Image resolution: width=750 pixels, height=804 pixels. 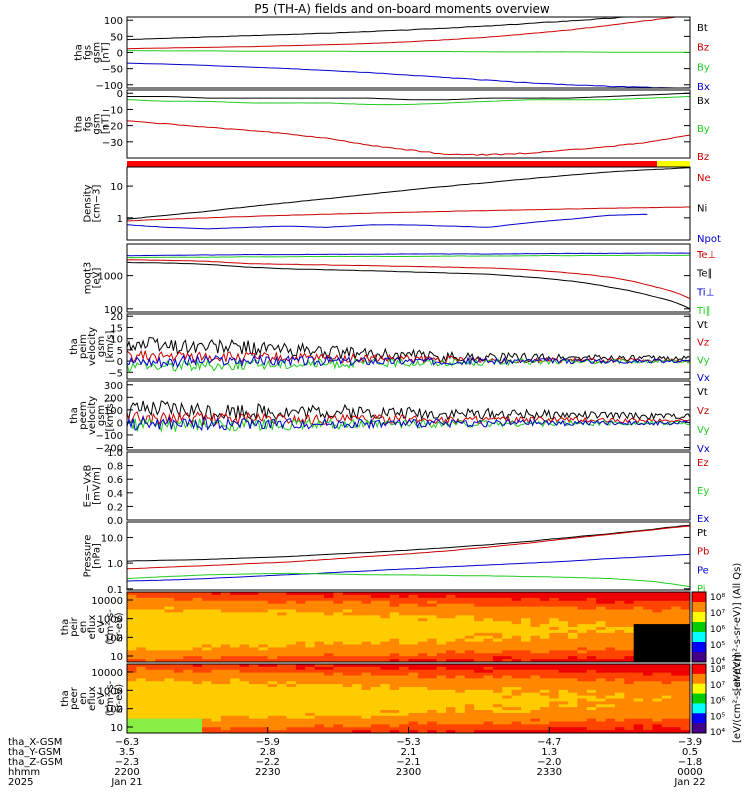 What do you see at coordinates (88, 203) in the screenshot?
I see `y-axis-label: Density` at bounding box center [88, 203].